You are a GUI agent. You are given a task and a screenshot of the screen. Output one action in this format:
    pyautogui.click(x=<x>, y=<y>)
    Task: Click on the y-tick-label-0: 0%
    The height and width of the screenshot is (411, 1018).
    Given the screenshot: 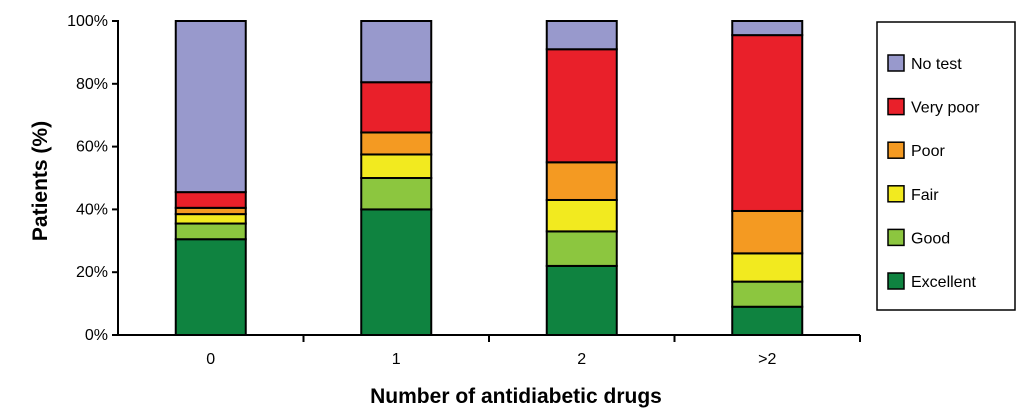 What is the action you would take?
    pyautogui.click(x=96, y=335)
    